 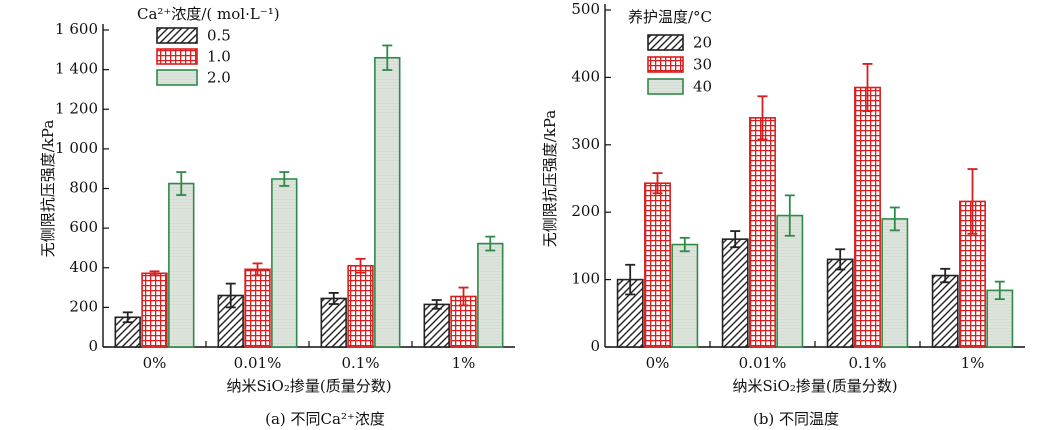 I want to click on legend-label-20: 20, so click(x=702, y=43).